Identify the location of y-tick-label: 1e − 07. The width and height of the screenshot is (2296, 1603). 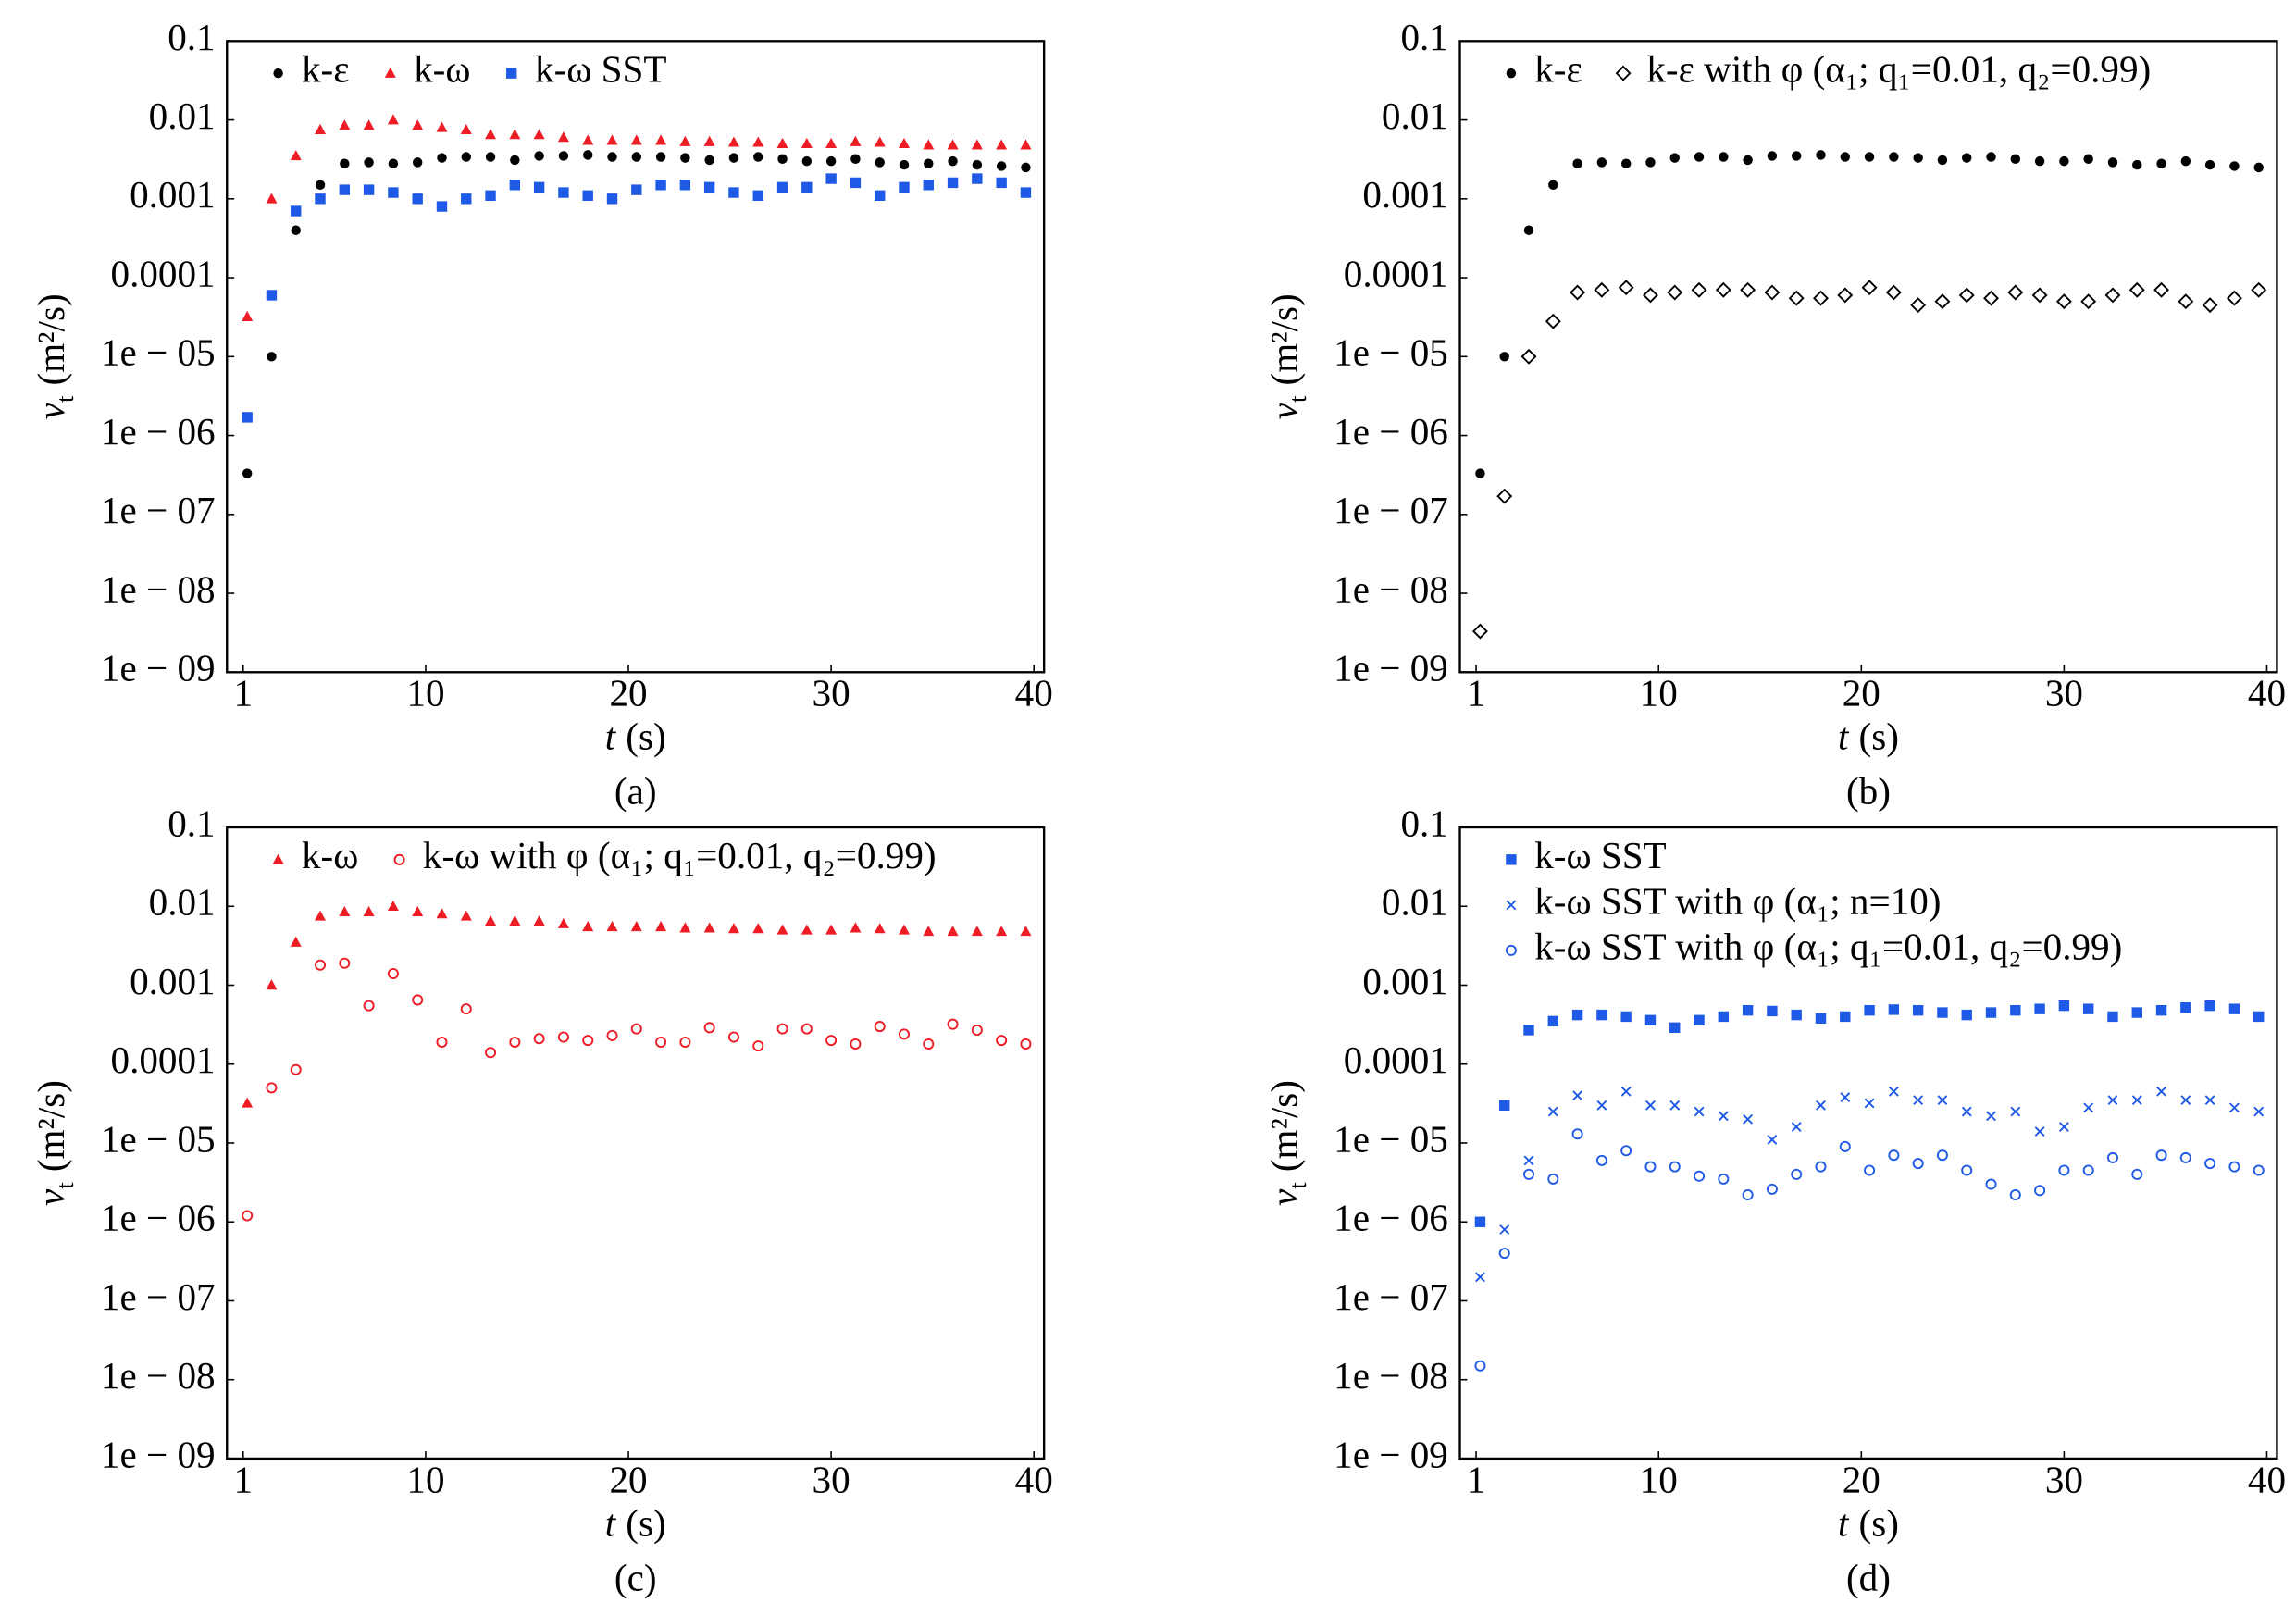
(158, 510).